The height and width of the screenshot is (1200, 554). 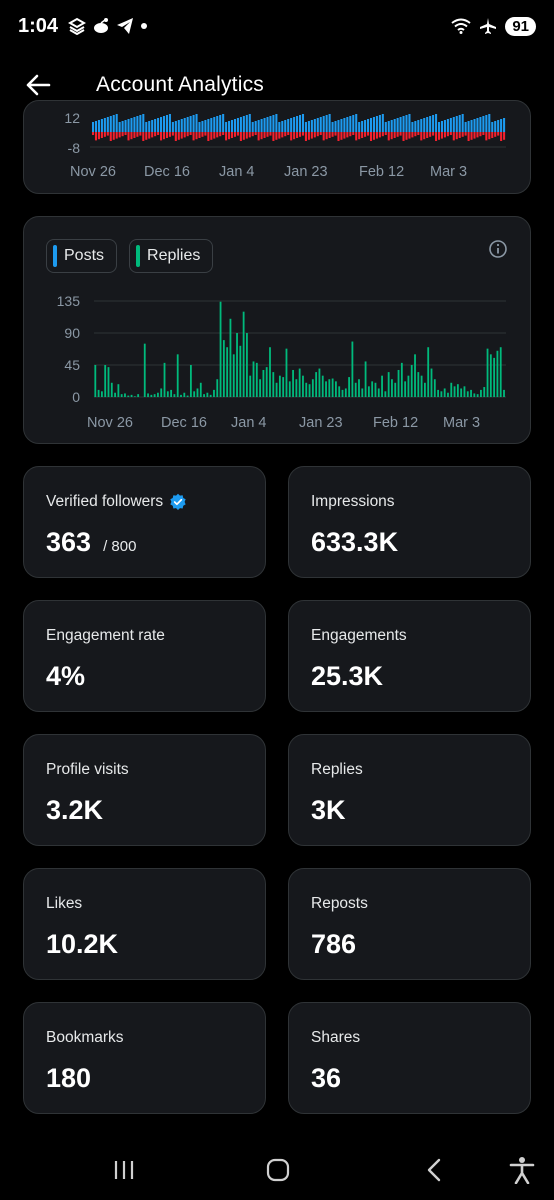 What do you see at coordinates (522, 1170) in the screenshot?
I see `accessibility-button` at bounding box center [522, 1170].